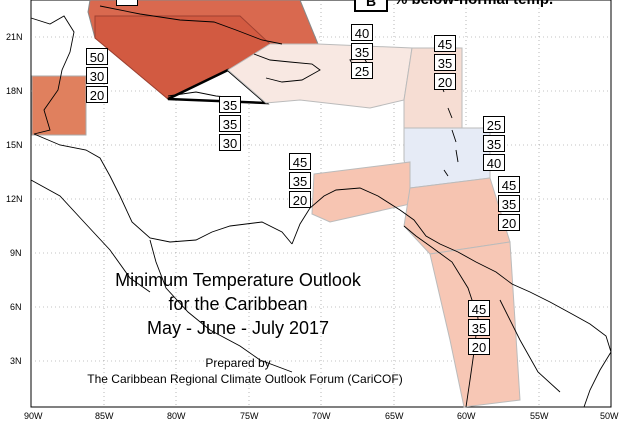 The height and width of the screenshot is (423, 634). Describe the element at coordinates (300, 161) in the screenshot. I see `abc-prob-below: 45` at that location.